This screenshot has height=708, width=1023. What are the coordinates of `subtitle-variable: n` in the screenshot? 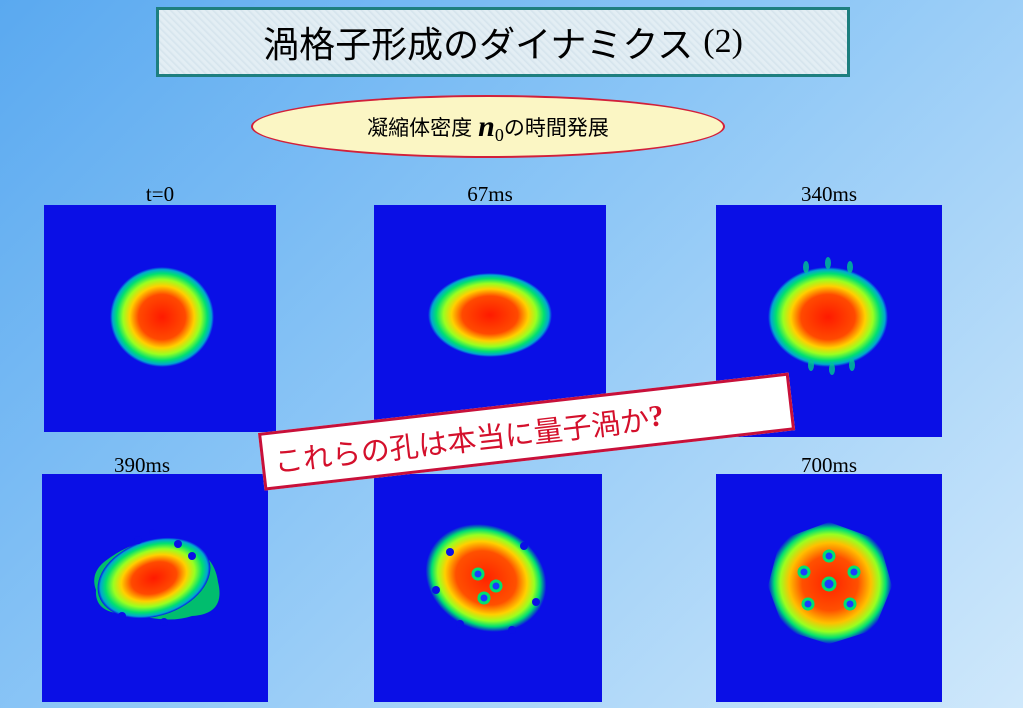 It's located at (486, 126).